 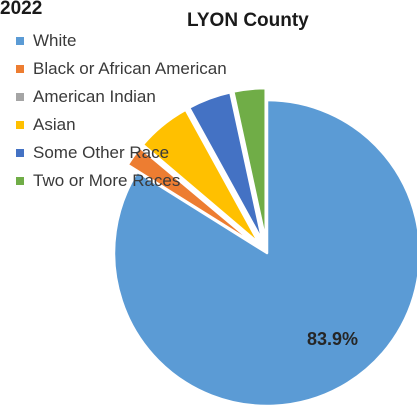 I want to click on legend-item-some-other-race: Some Other Race, so click(x=121, y=153).